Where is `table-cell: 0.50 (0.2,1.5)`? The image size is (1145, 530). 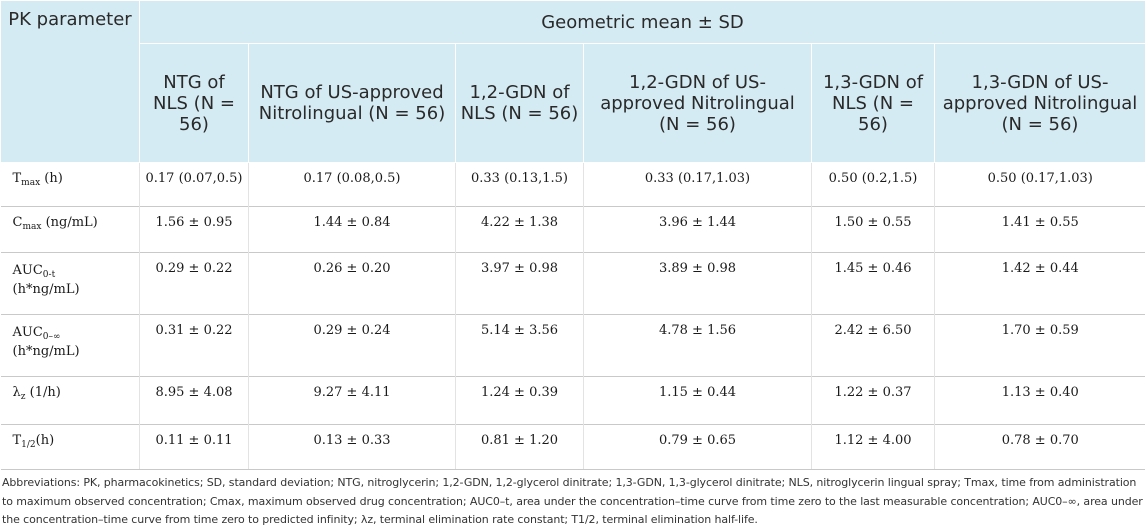 table-cell: 0.50 (0.2,1.5) is located at coordinates (873, 185).